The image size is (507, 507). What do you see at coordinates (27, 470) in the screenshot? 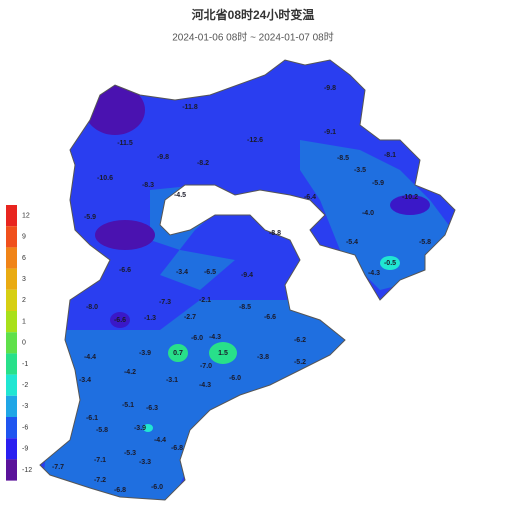
I see `legend-label: -12` at bounding box center [27, 470].